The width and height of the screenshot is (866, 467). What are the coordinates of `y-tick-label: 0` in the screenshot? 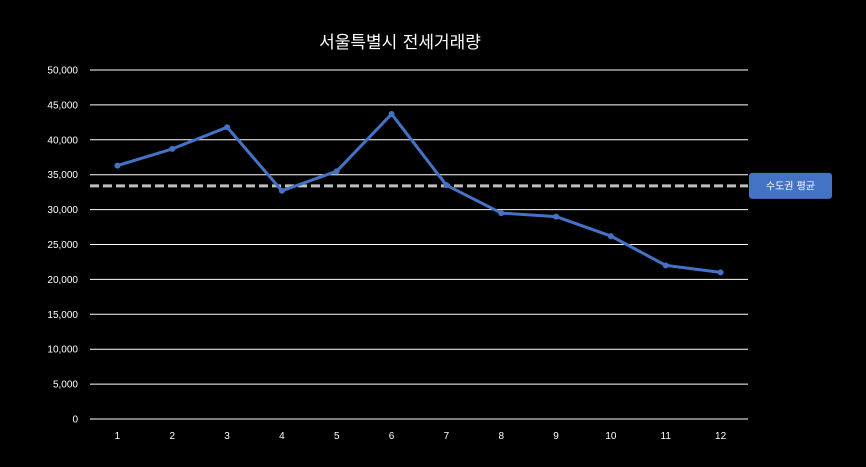 It's located at (75, 420).